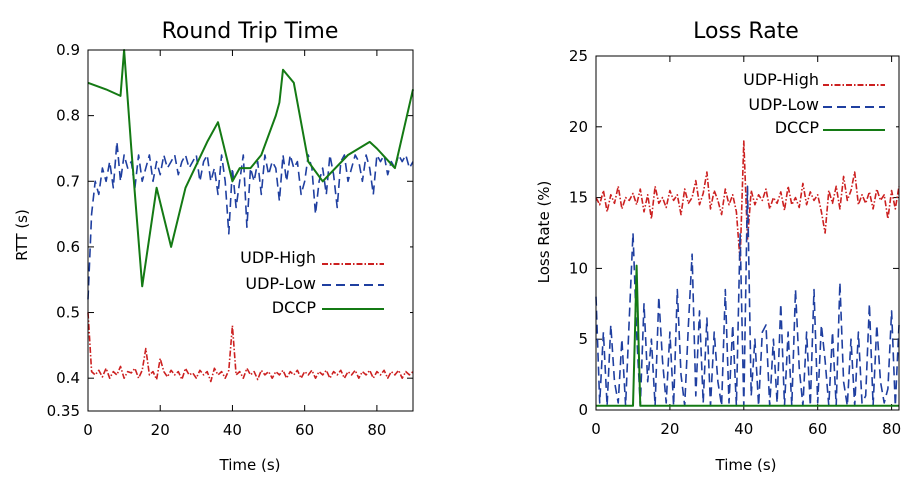 This screenshot has width=915, height=477. I want to click on rtt-y-tick-label: 0.5, so click(68, 313).